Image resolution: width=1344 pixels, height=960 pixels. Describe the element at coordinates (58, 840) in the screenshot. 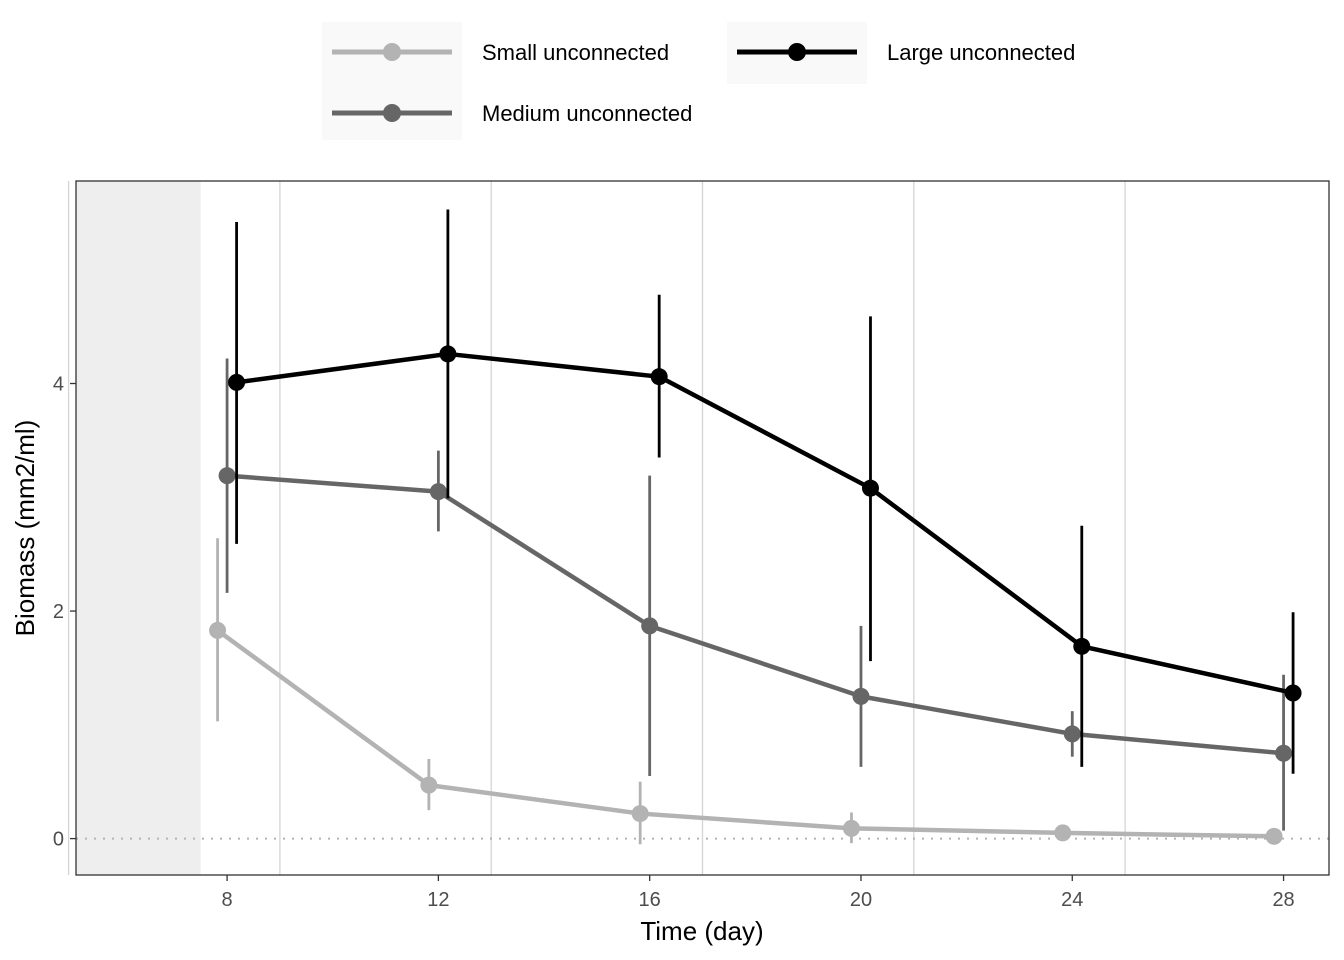

I see `y-tick-label: 0` at that location.